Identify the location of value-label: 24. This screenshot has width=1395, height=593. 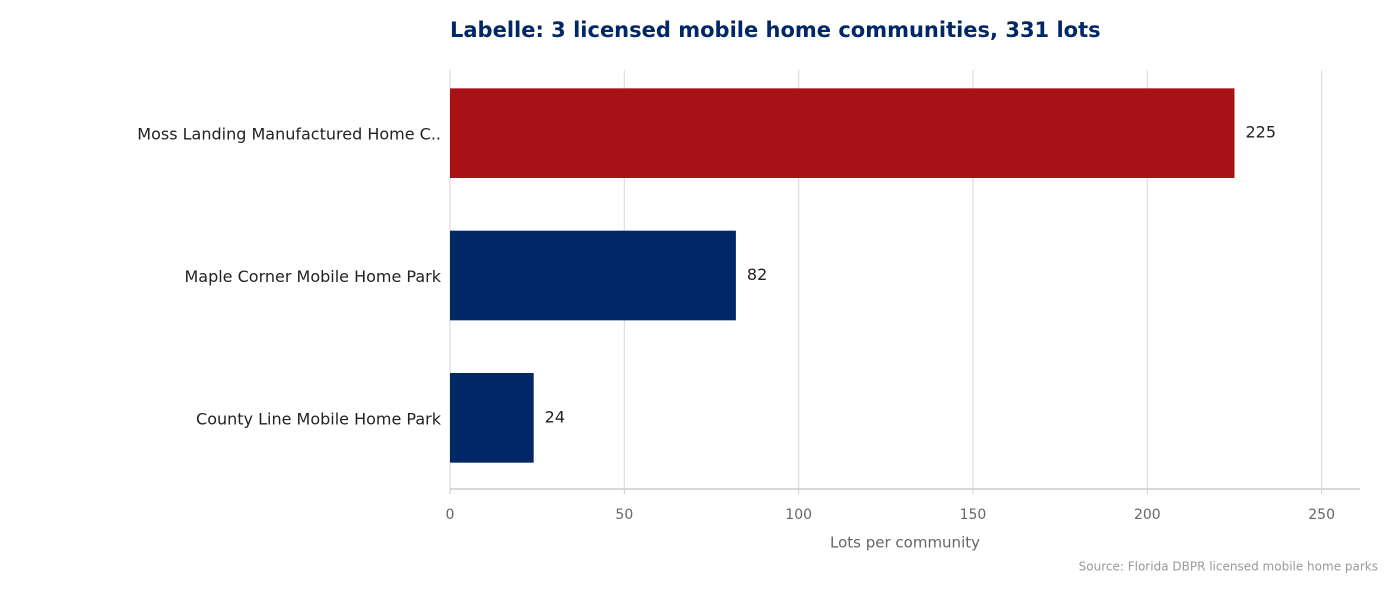
(555, 416).